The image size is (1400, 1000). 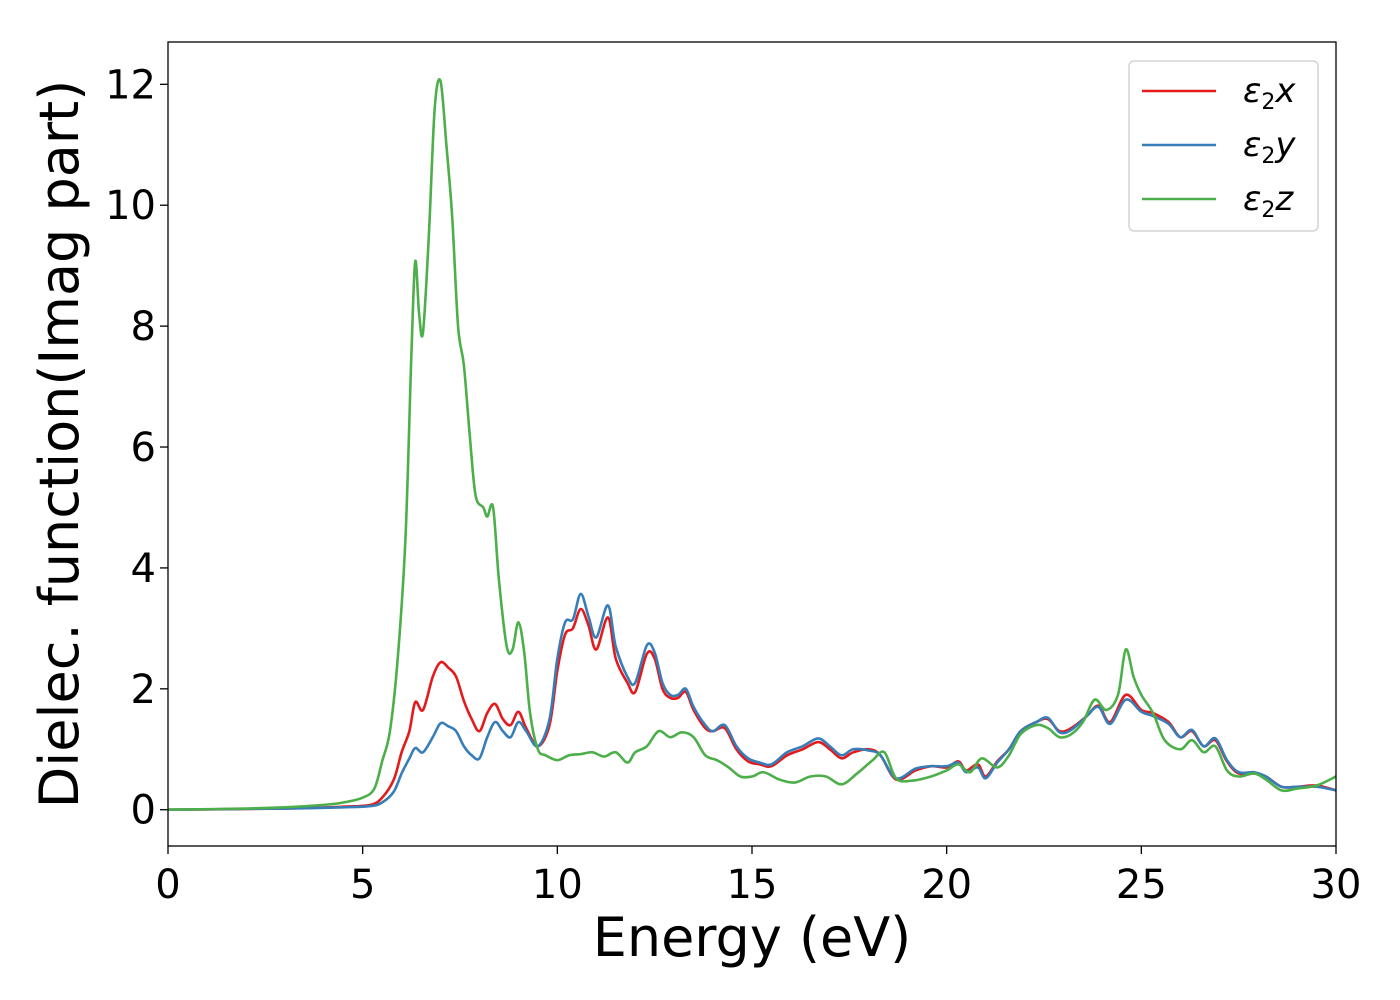 I want to click on y-tick-label: 2, so click(x=143, y=690).